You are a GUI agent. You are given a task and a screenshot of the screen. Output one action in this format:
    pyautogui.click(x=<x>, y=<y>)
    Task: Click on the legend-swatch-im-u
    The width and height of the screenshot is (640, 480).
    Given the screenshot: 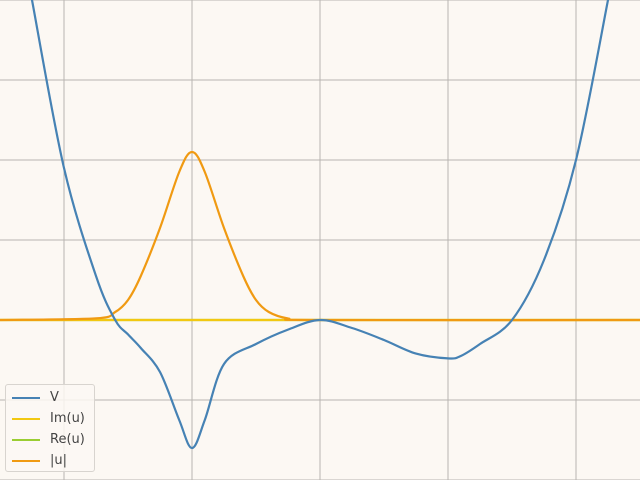 What is the action you would take?
    pyautogui.click(x=26, y=418)
    